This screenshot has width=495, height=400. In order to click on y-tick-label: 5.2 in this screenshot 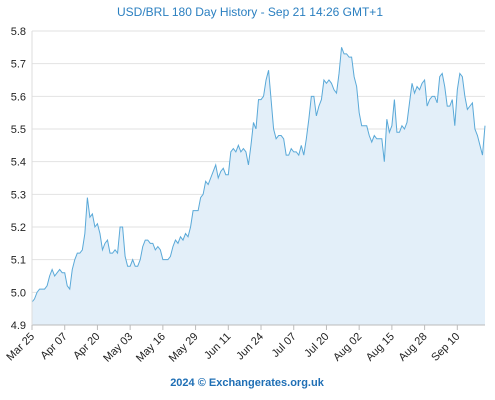, I will do `click(18, 228)`.